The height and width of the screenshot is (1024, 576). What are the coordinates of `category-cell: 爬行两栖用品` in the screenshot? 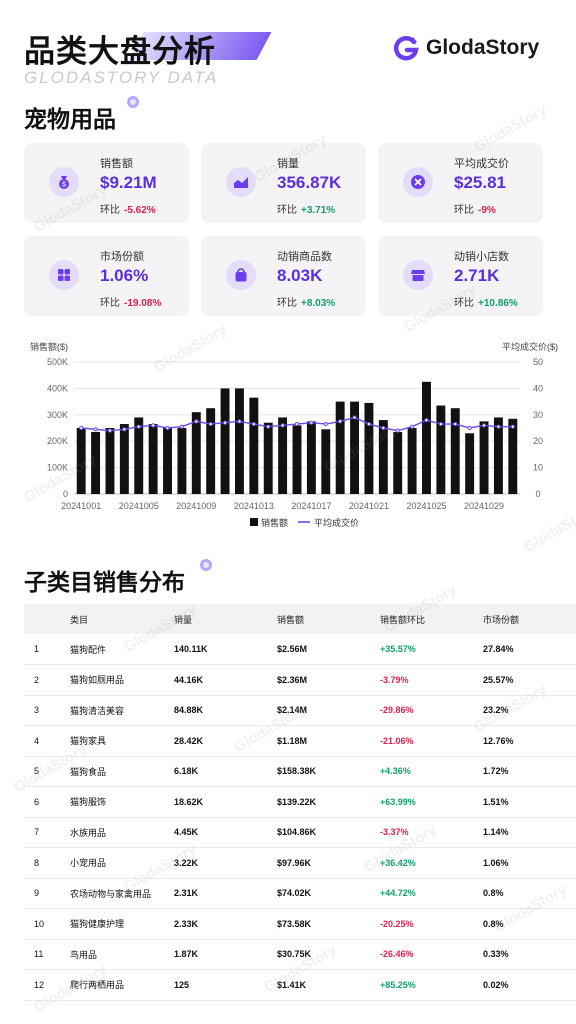 It's located at (97, 985).